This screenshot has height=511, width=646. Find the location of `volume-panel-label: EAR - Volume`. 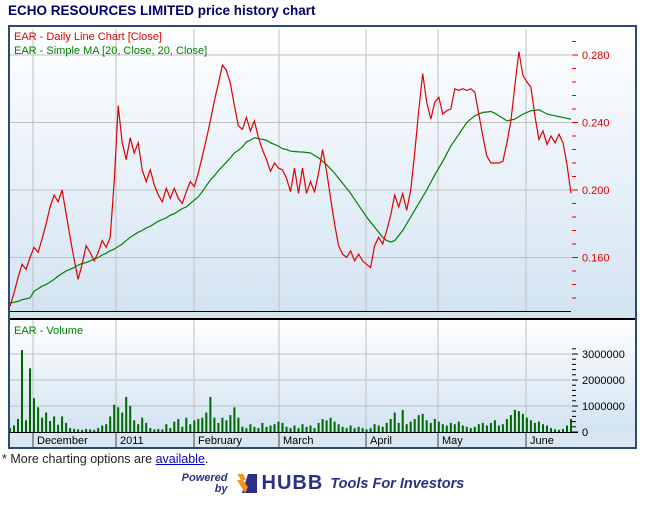

volume-panel-label: EAR - Volume is located at coordinates (48, 331).